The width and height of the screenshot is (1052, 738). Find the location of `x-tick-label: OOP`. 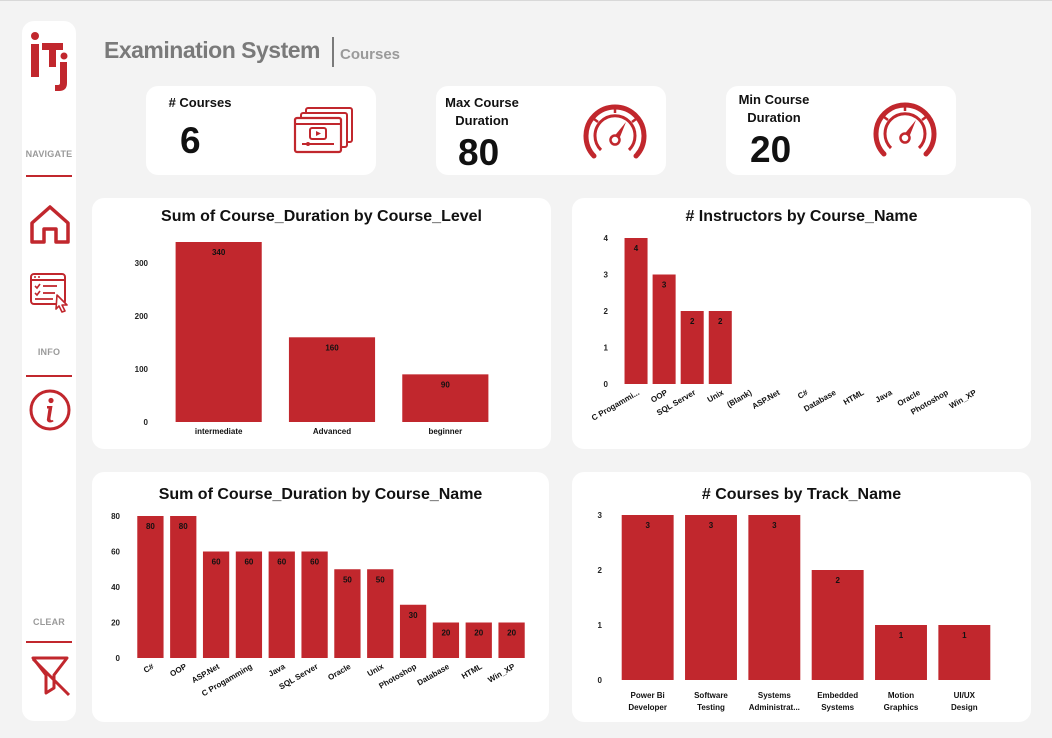

x-tick-label: OOP is located at coordinates (178, 670).